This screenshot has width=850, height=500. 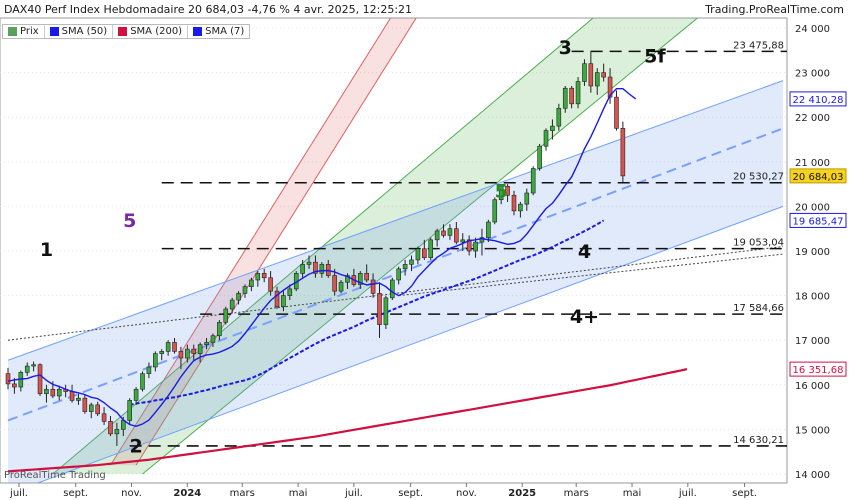 I want to click on legend-label-price: Prix, so click(x=29, y=31).